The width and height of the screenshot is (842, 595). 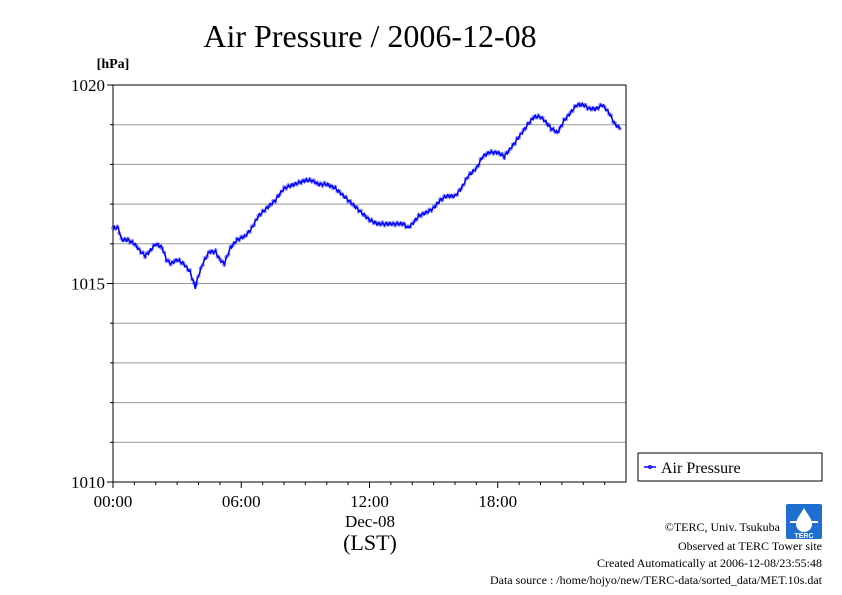 What do you see at coordinates (750, 546) in the screenshot?
I see `observed-text: Observed at TERC Tower site` at bounding box center [750, 546].